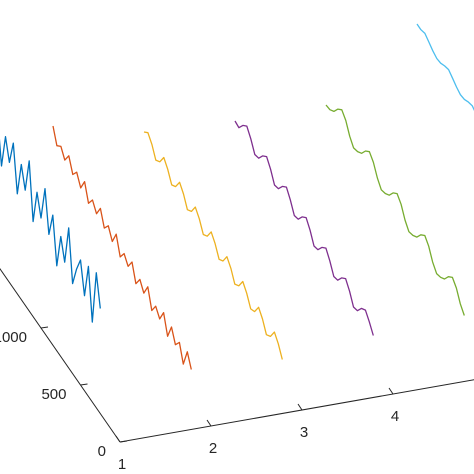 The image size is (474, 474). I want to click on y-tick-label: 1000, so click(13, 337).